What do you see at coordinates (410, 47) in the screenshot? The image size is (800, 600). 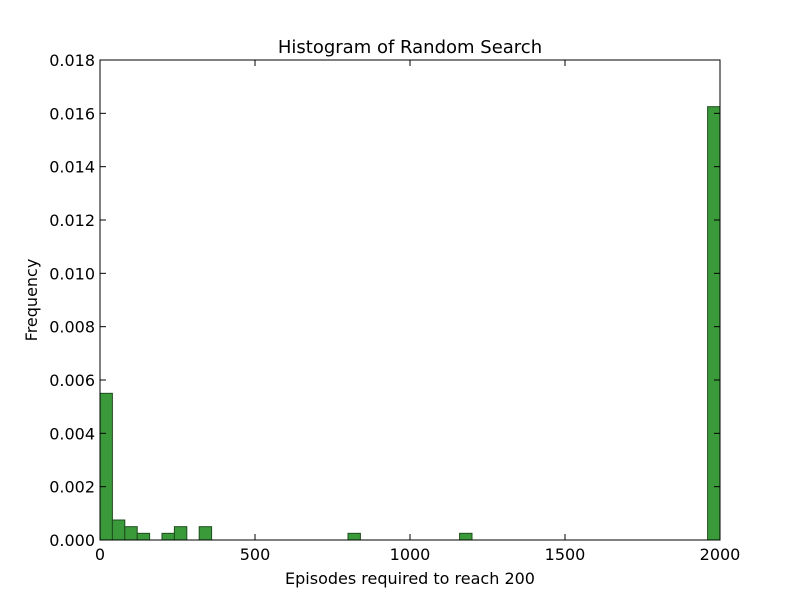 I see `chart-title: Histogram of Random Search` at bounding box center [410, 47].